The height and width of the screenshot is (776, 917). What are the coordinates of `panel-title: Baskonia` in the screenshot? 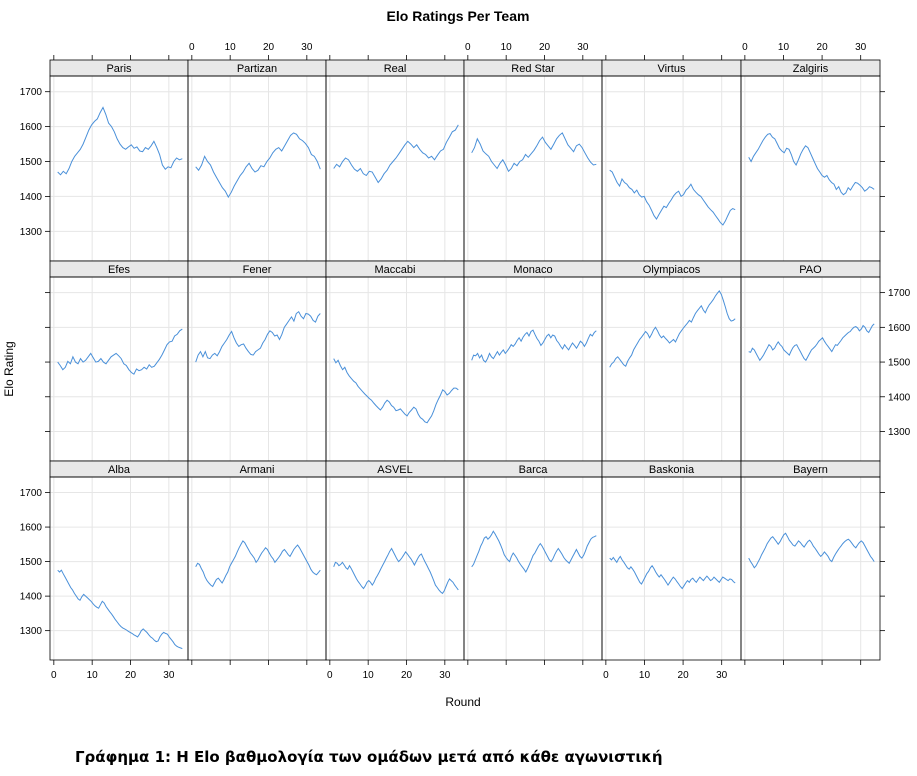 It's located at (672, 470).